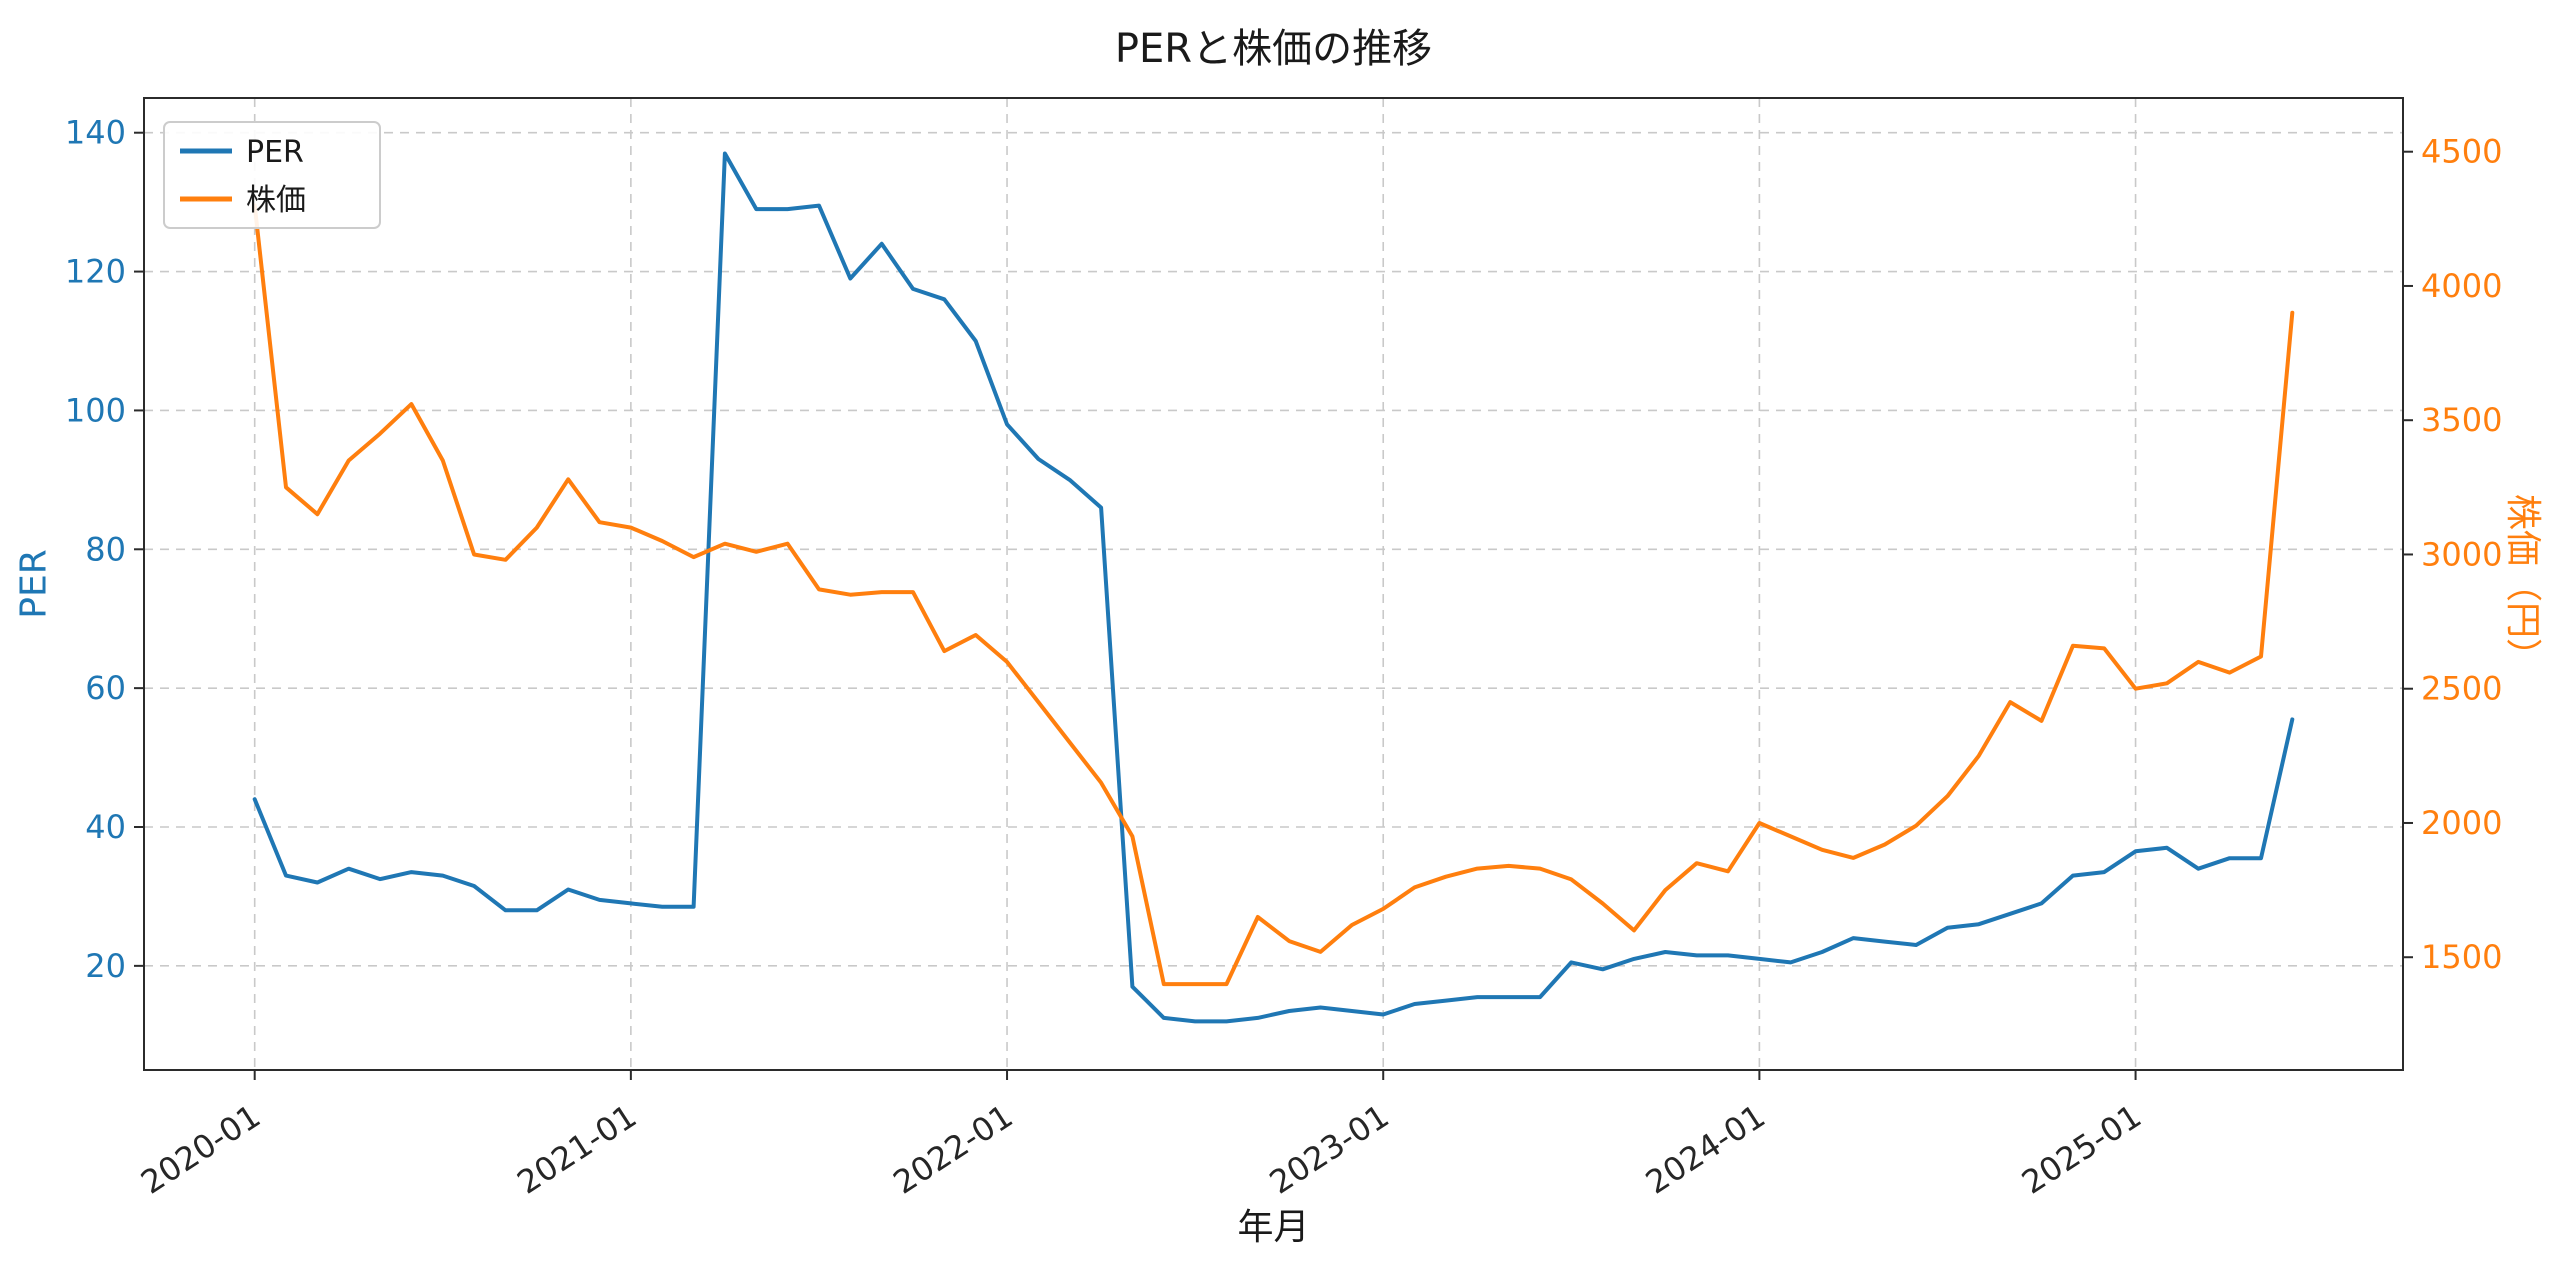  What do you see at coordinates (105, 549) in the screenshot?
I see `svg-text: 80` at bounding box center [105, 549].